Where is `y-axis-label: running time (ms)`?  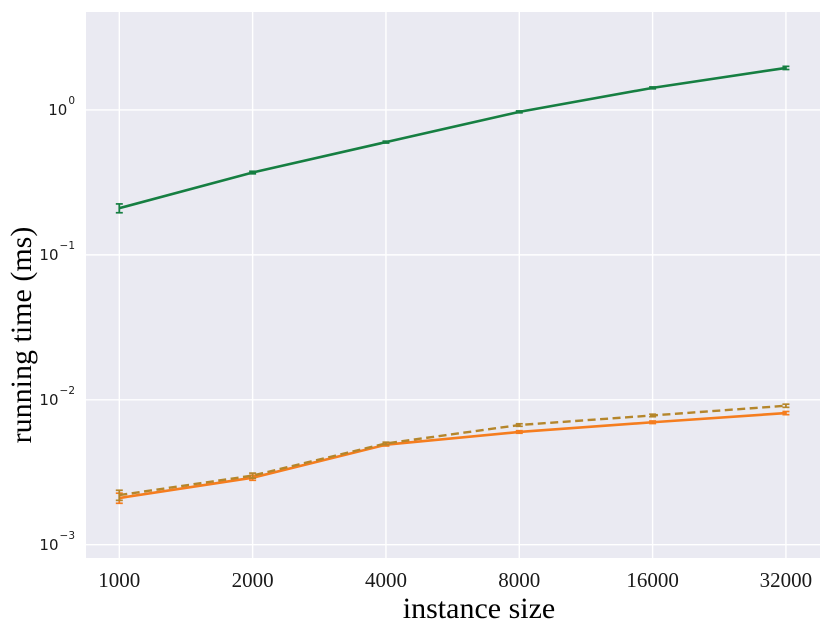
y-axis-label: running time (ms) is located at coordinates (21, 335).